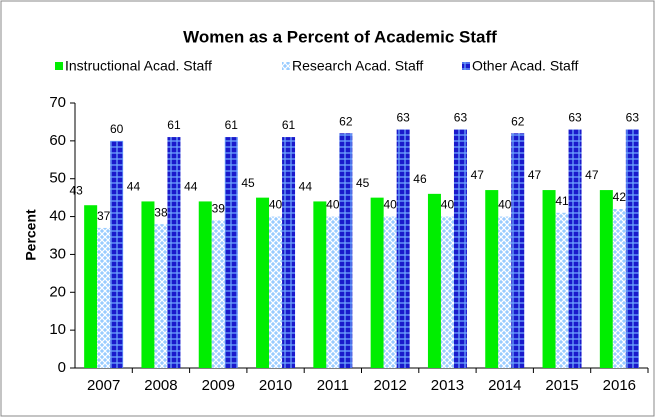 This screenshot has width=655, height=417. Describe the element at coordinates (57, 329) in the screenshot. I see `y-tick-label: 10` at that location.